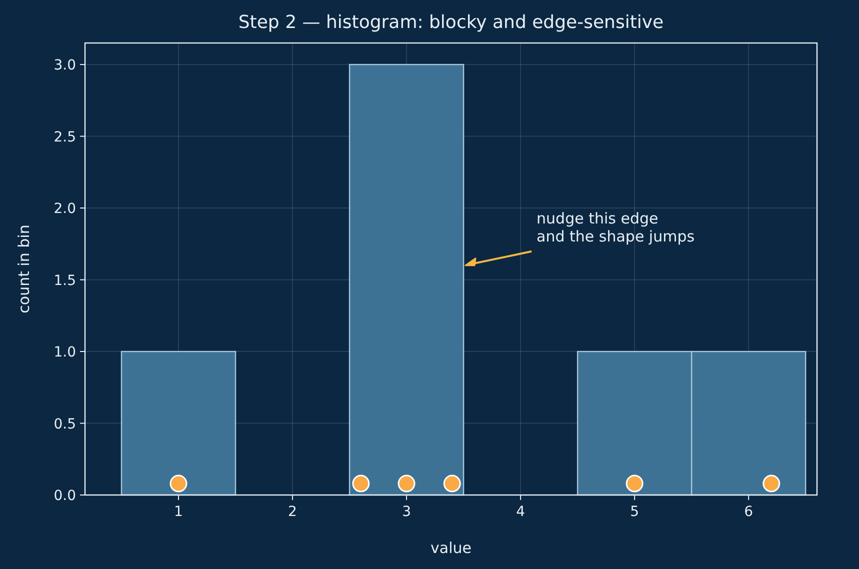  Describe the element at coordinates (178, 512) in the screenshot. I see `x-tick-label: 1` at that location.